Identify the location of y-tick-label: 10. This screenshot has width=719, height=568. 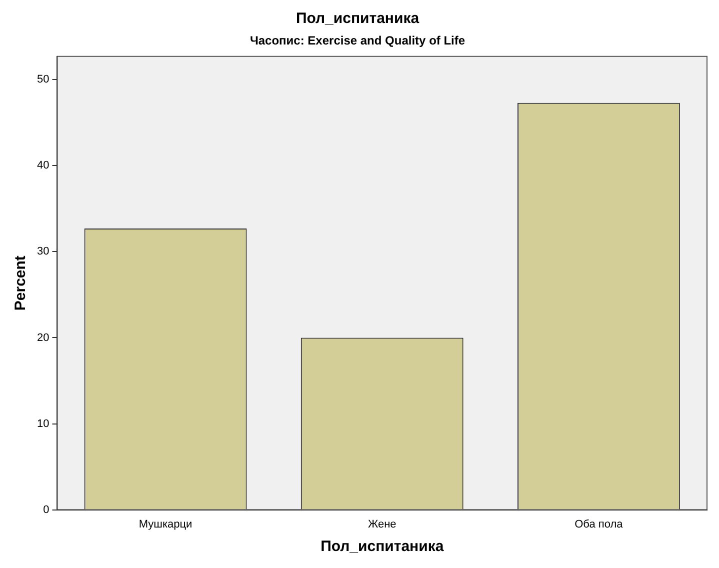
(43, 424).